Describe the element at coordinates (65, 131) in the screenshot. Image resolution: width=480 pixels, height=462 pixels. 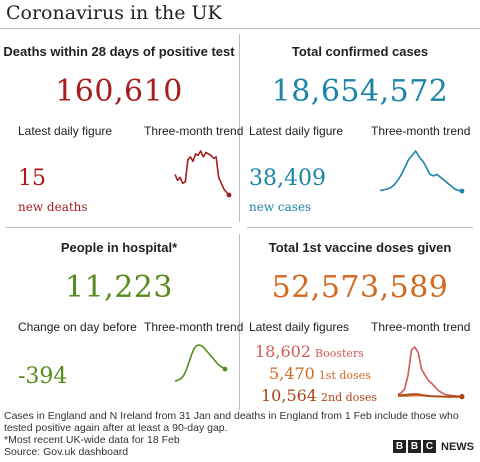
I see `deaths-daily-label: Latest daily figure` at that location.